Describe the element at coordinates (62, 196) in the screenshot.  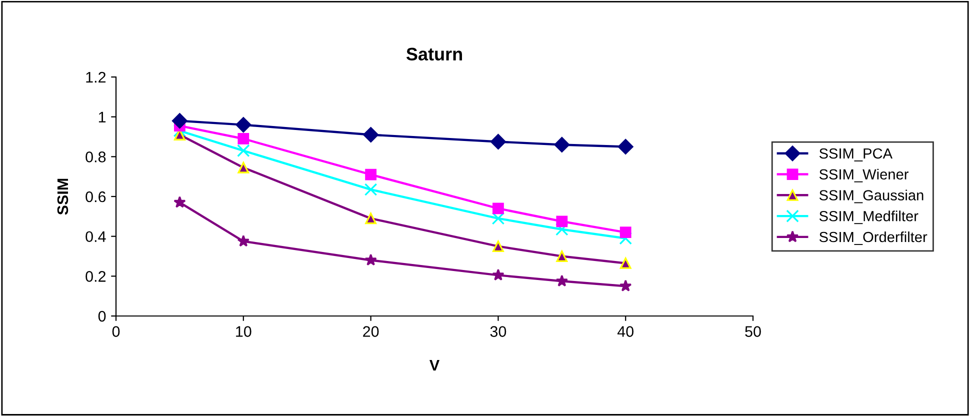
I see `y-axis-title: SSIM` at that location.